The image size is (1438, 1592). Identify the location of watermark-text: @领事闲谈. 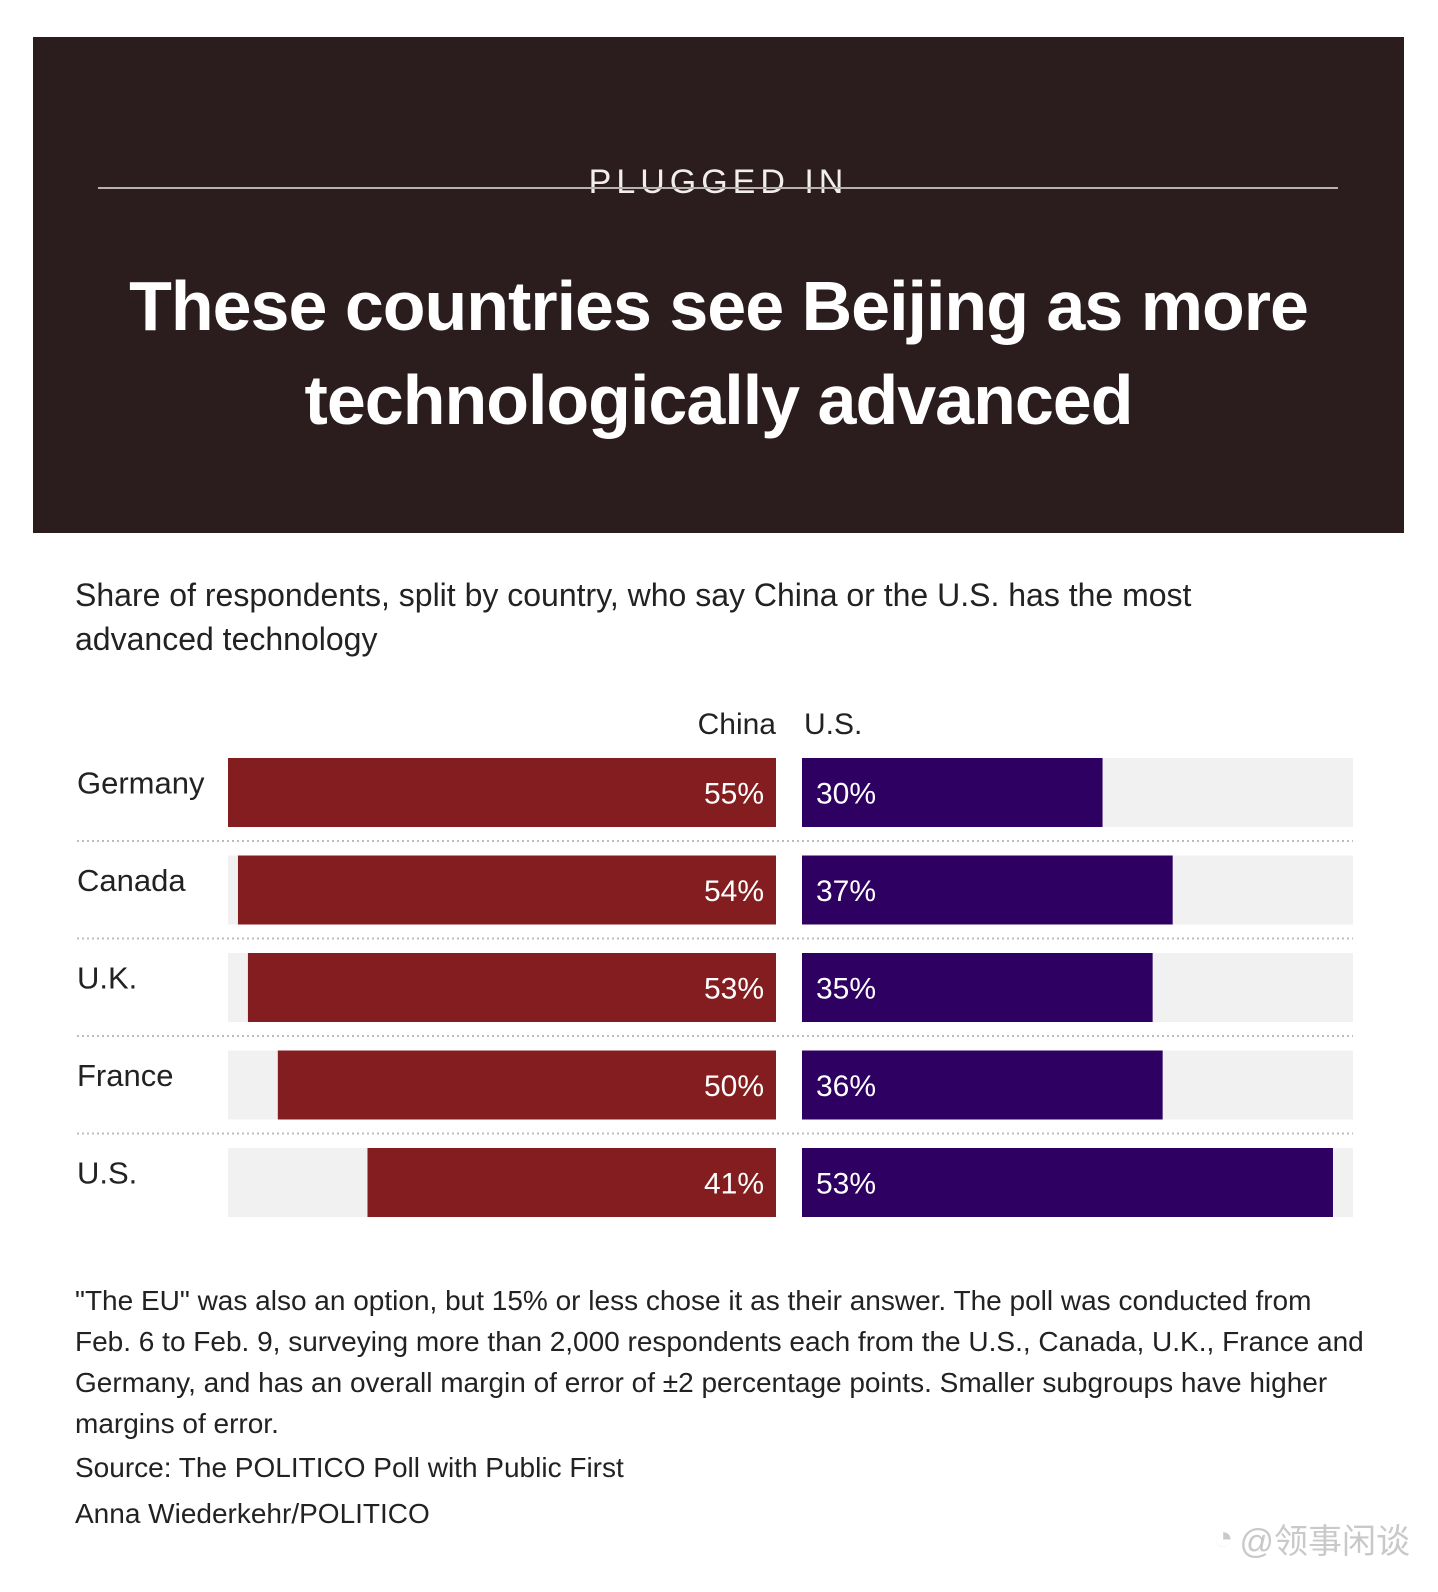
(1324, 1542).